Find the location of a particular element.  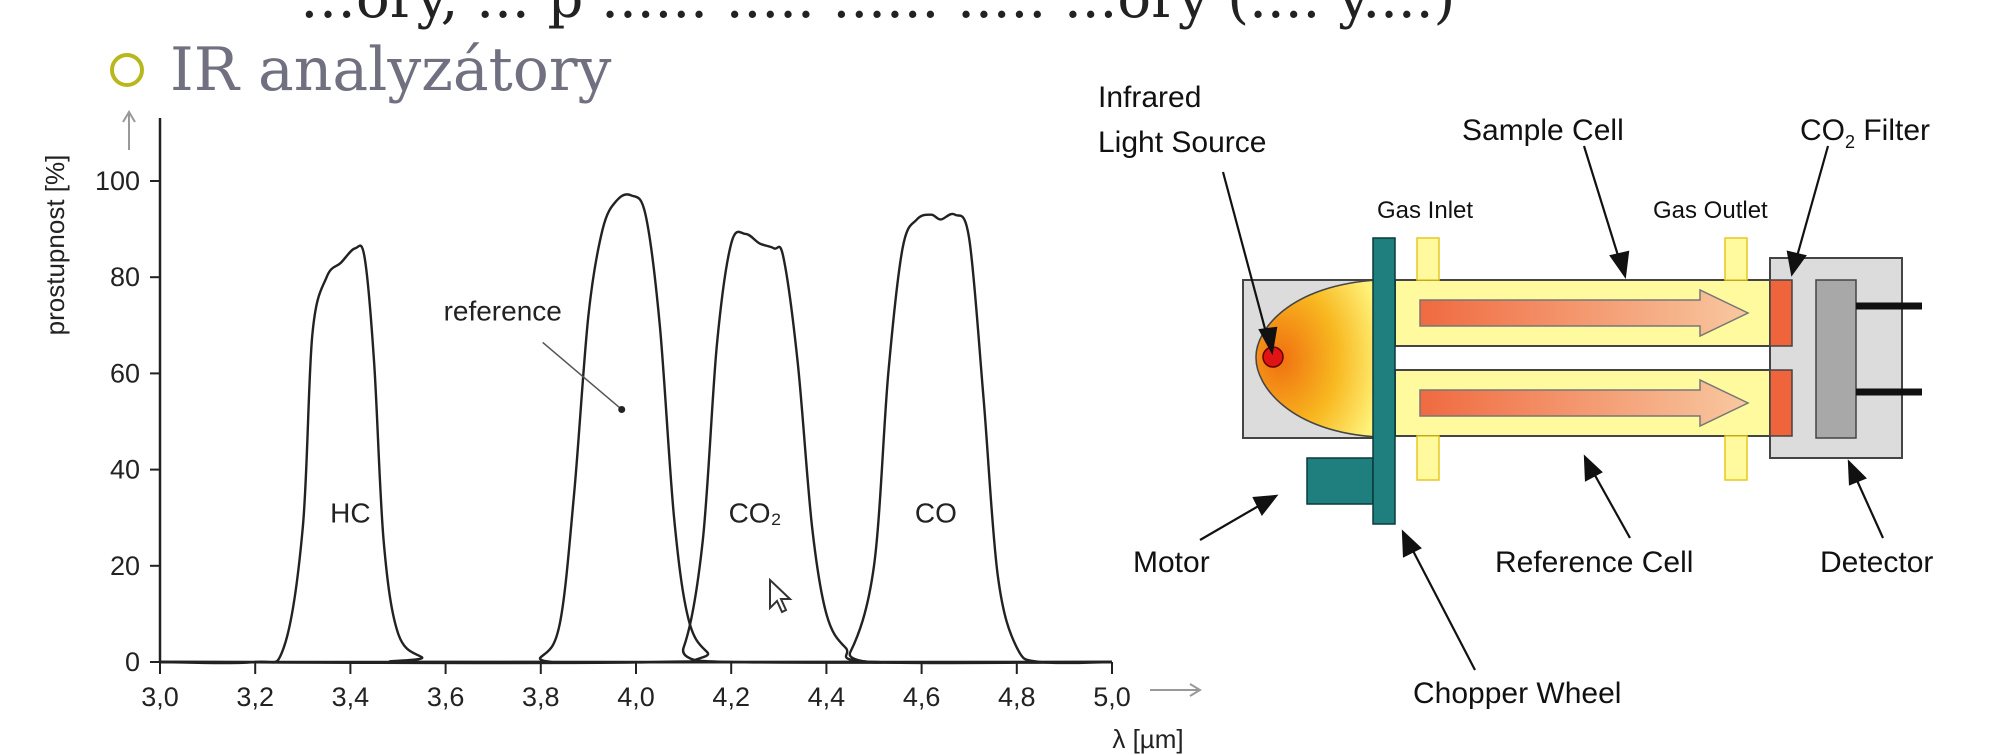

y-tick-label: 20 is located at coordinates (125, 566).